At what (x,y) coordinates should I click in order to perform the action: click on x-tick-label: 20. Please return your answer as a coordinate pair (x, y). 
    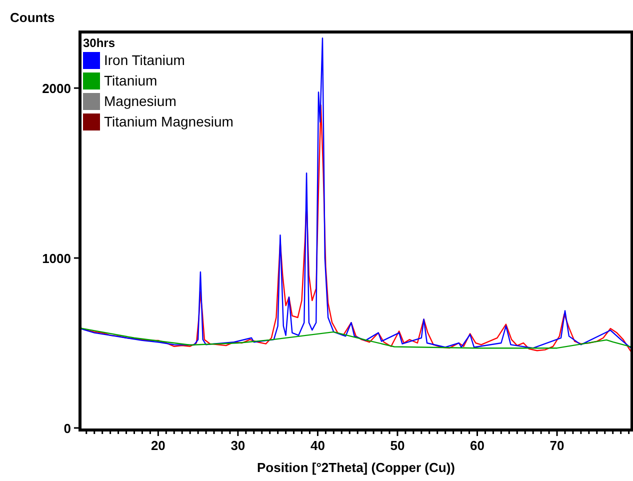
    Looking at the image, I should click on (158, 445).